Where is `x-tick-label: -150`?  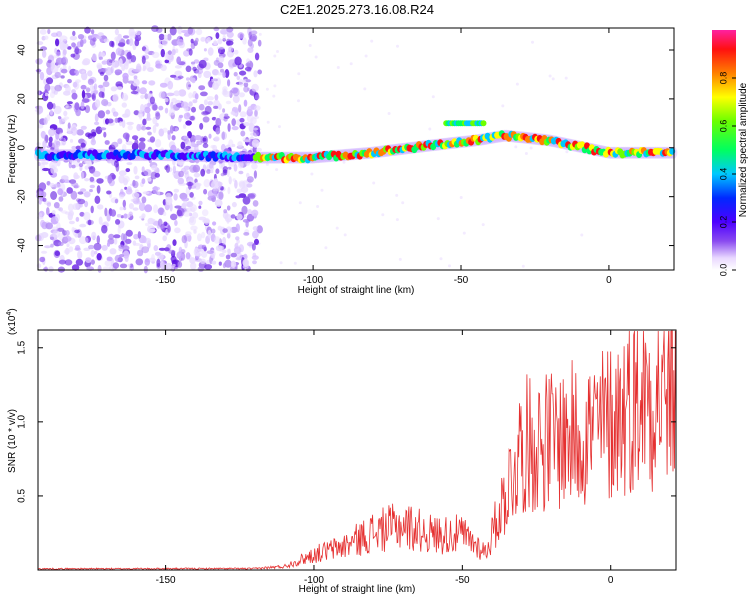 x-tick-label: -150 is located at coordinates (165, 280).